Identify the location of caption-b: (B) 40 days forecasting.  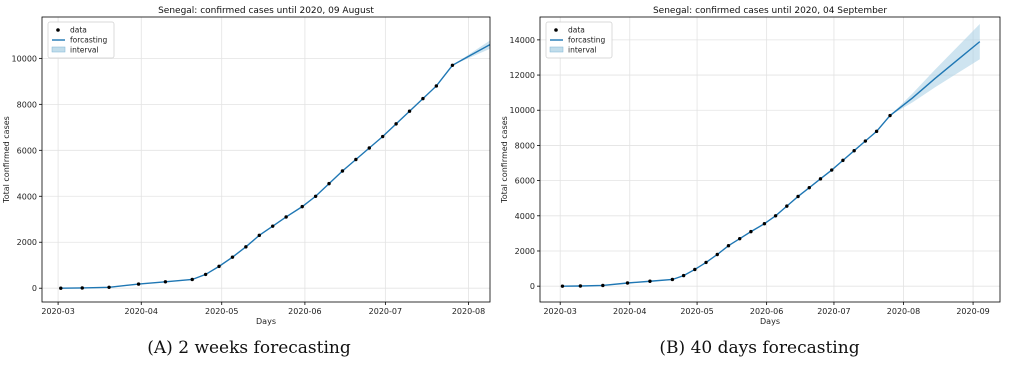
(759, 348).